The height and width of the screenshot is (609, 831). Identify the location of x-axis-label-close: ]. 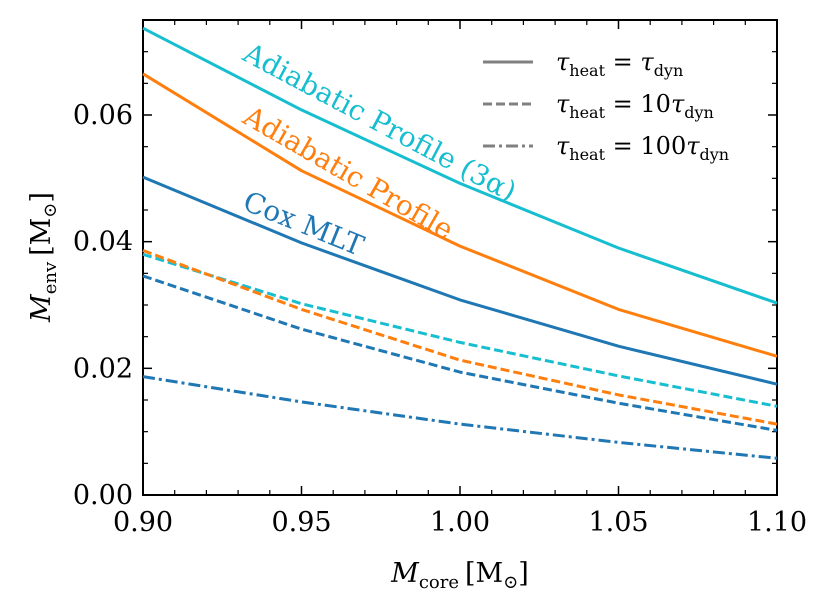
(523, 573).